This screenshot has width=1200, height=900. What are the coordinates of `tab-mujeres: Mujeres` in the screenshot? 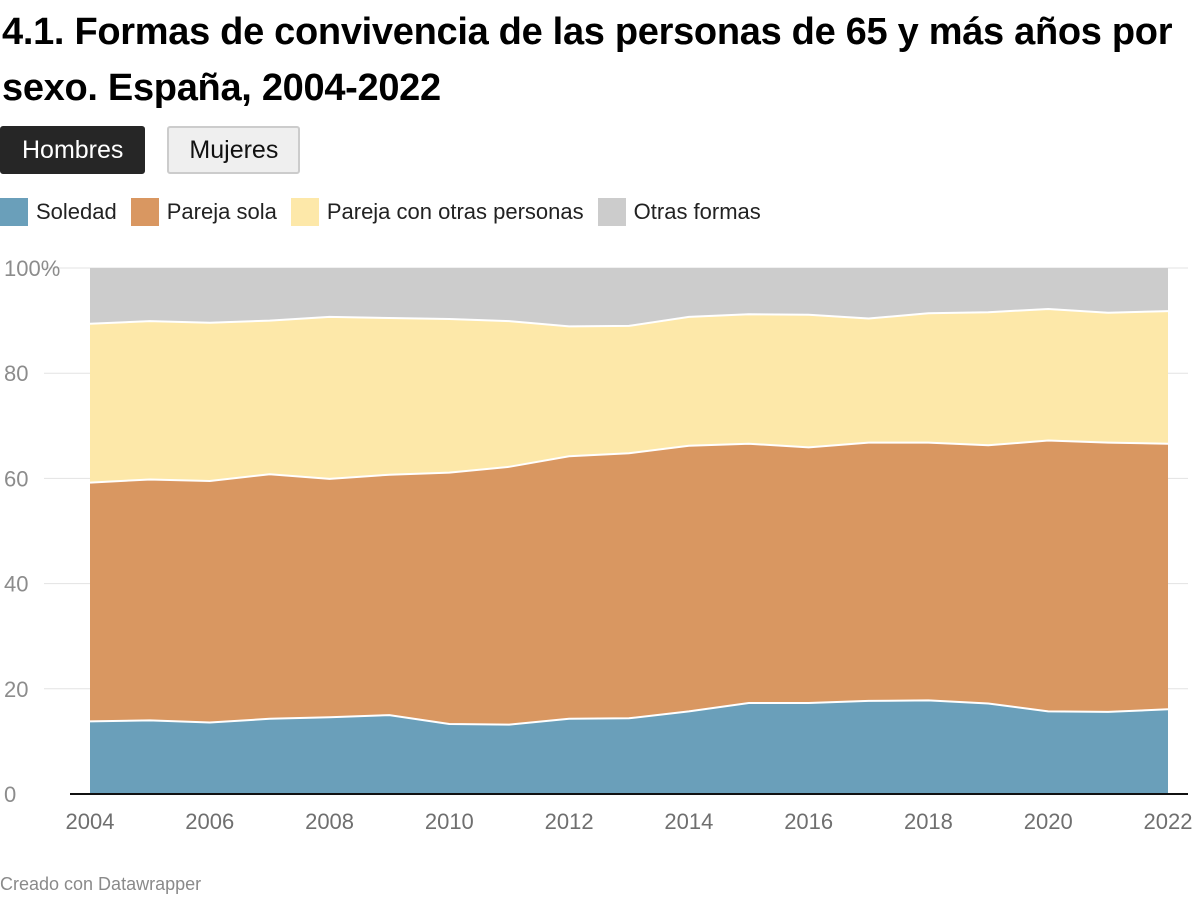 It's located at (234, 150).